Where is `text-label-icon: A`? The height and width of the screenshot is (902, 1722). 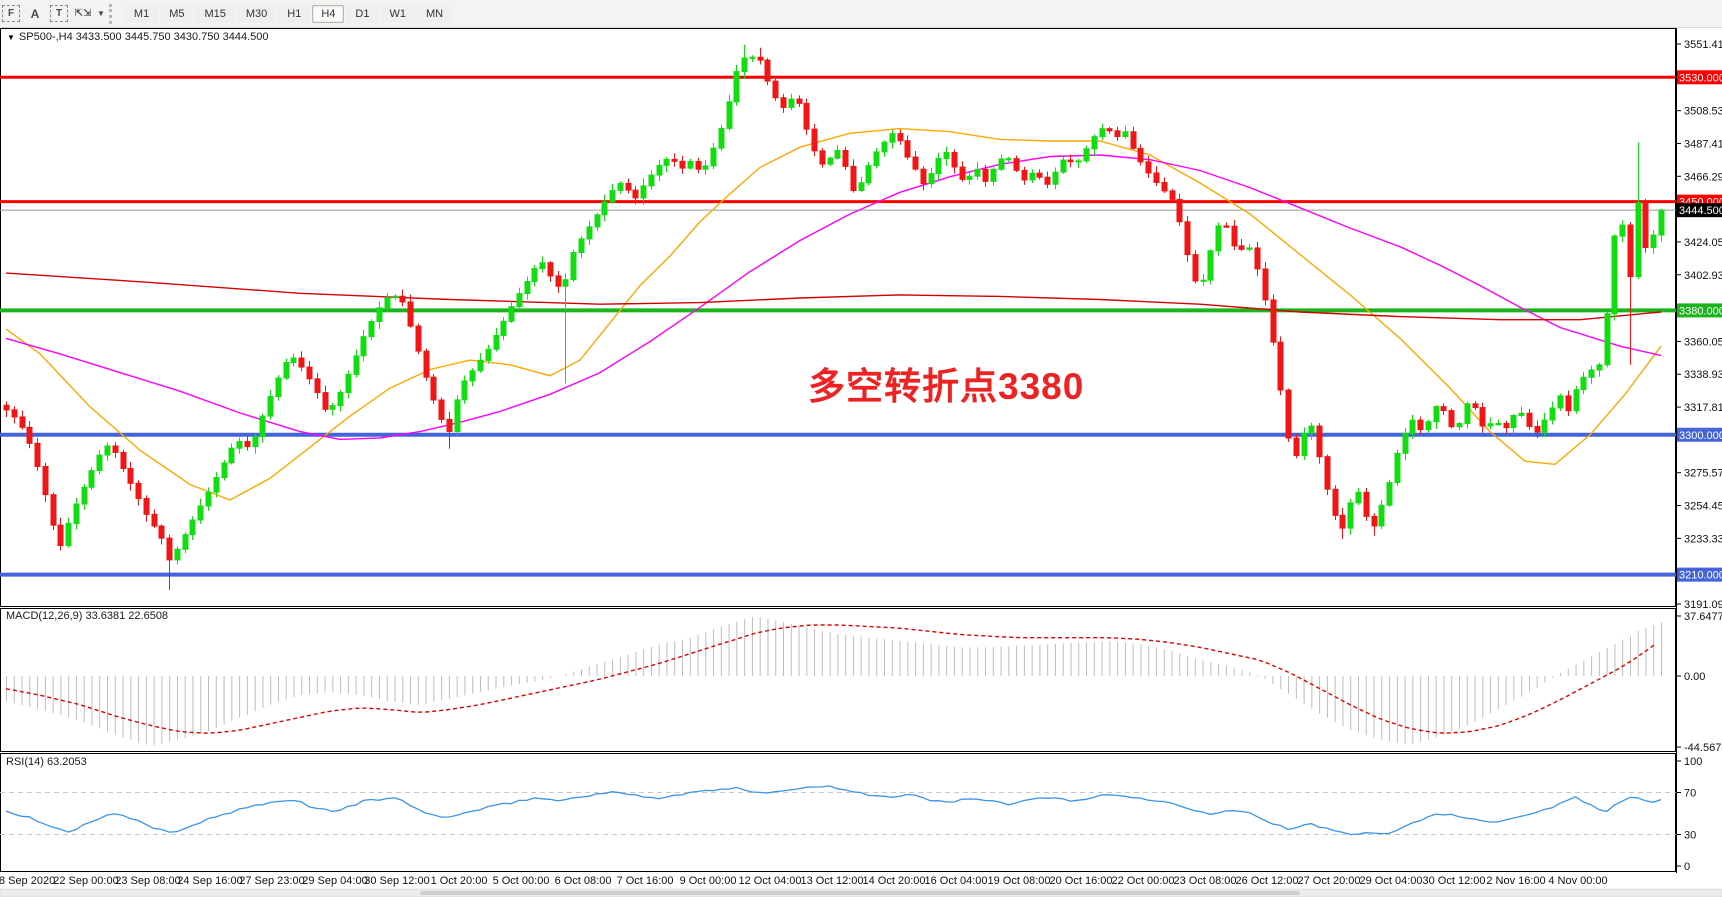
text-label-icon: A is located at coordinates (35, 13).